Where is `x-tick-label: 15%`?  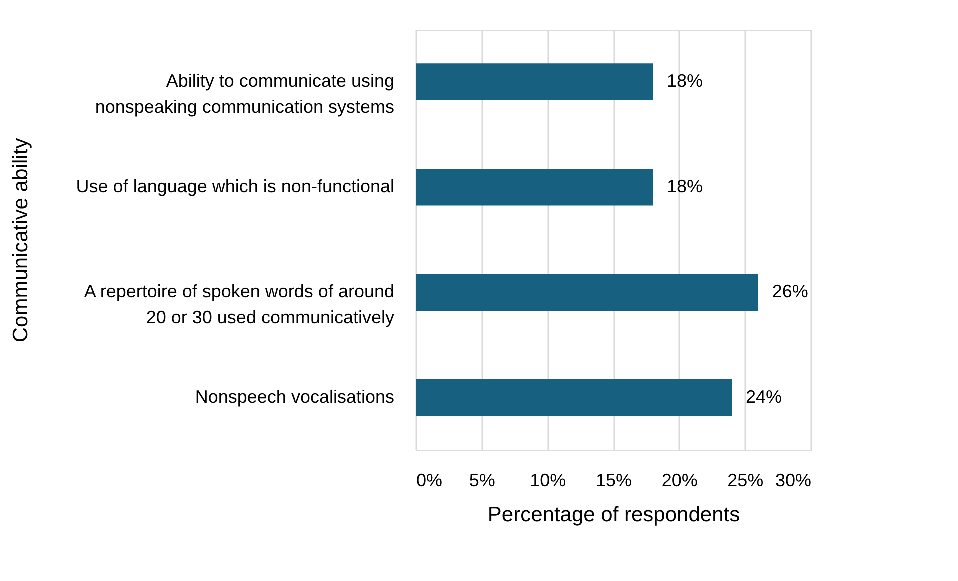
x-tick-label: 15% is located at coordinates (614, 480).